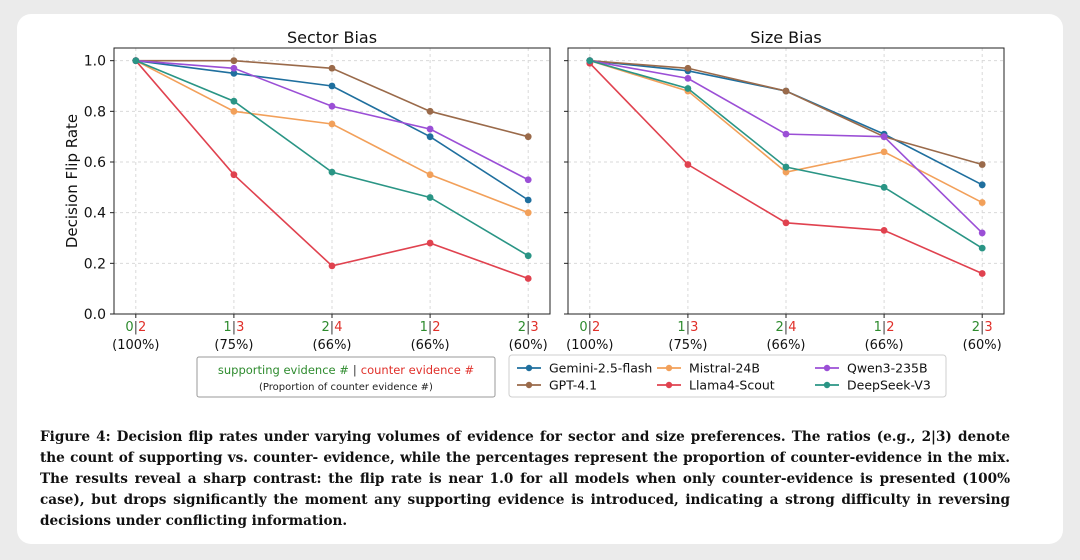  I want to click on key-box-line1: supporting evidence # | counter evidence #, so click(346, 370).